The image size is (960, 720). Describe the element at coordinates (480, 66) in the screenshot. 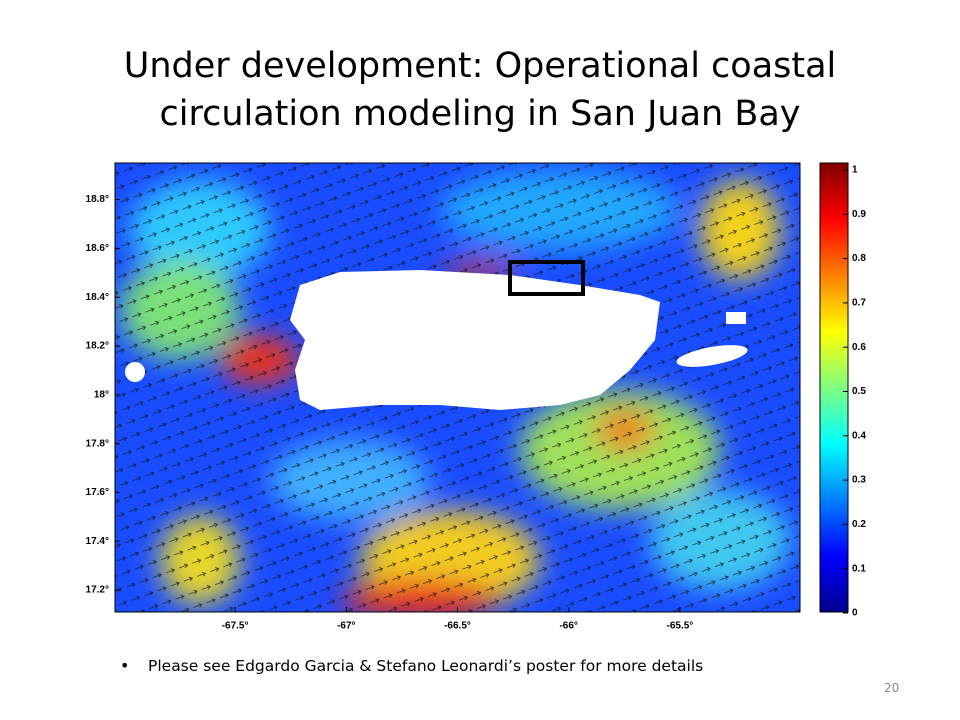

I see `title-line: Under development: Operational coastal` at that location.